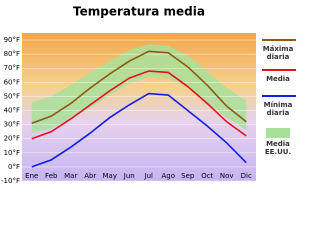 The height and width of the screenshot is (240, 320). What do you see at coordinates (188, 176) in the screenshot?
I see `x-tick-label: Sep` at bounding box center [188, 176].